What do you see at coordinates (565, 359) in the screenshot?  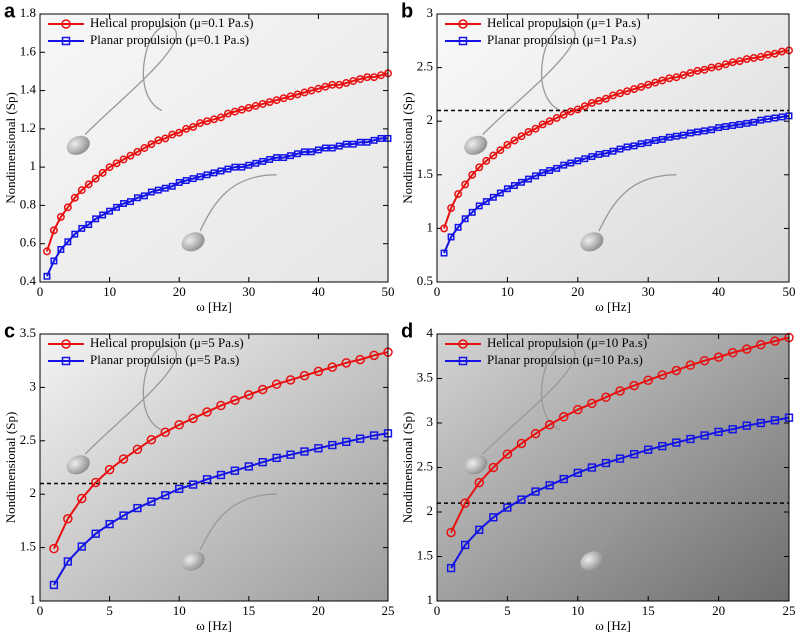 I see `legend-label: Planar propulsion (μ=10 Pa.s)` at bounding box center [565, 359].